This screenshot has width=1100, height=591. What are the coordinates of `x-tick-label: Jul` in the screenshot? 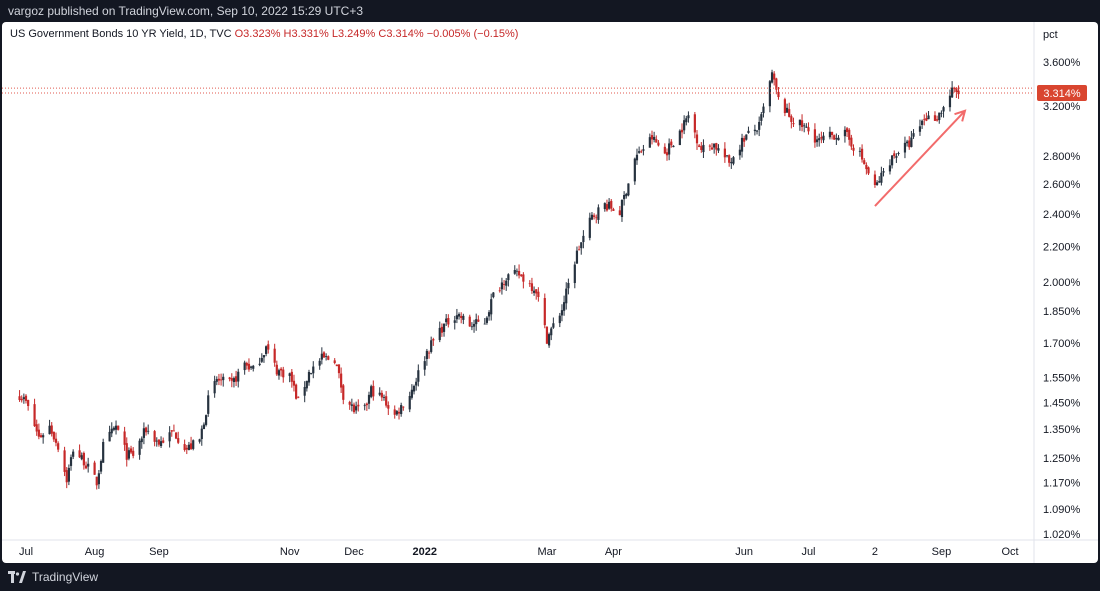 It's located at (26, 552).